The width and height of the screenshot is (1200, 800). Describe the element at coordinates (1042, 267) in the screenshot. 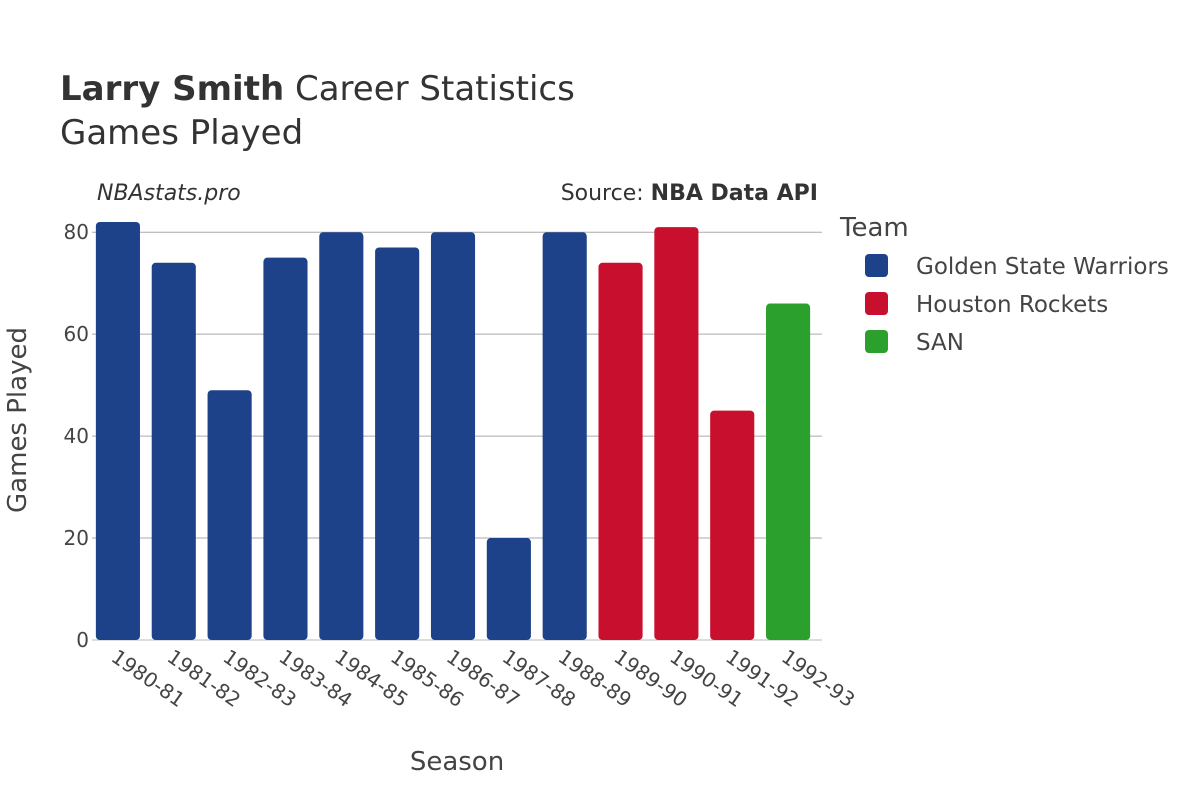

I see `legend-label: Golden State Warriors` at that location.